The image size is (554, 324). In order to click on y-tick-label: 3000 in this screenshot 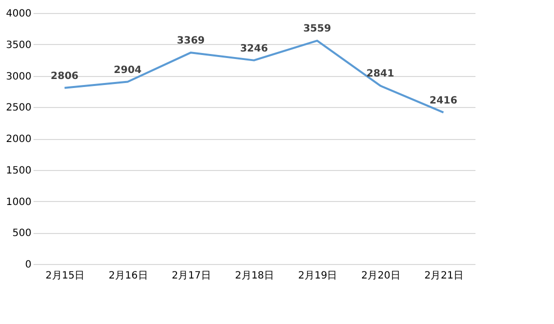, I will do `click(19, 76)`.